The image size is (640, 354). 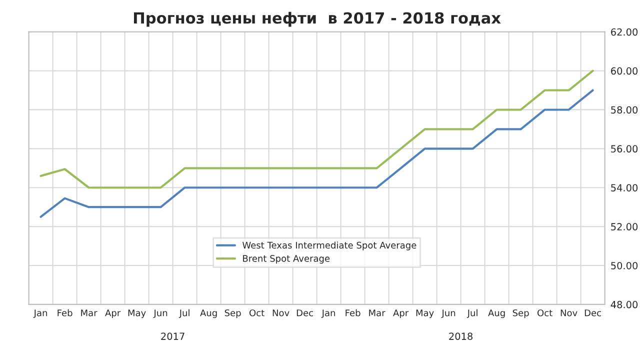 I want to click on text: 2017, so click(x=172, y=336).